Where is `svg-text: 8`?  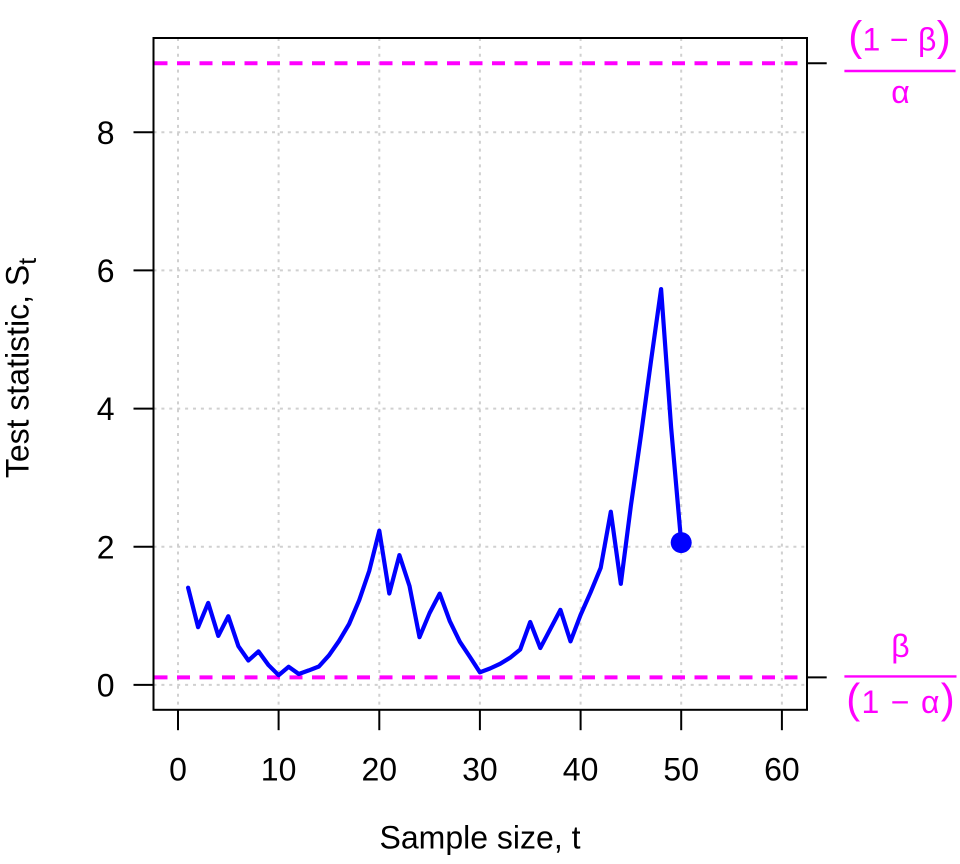 svg-text: 8 is located at coordinates (106, 133).